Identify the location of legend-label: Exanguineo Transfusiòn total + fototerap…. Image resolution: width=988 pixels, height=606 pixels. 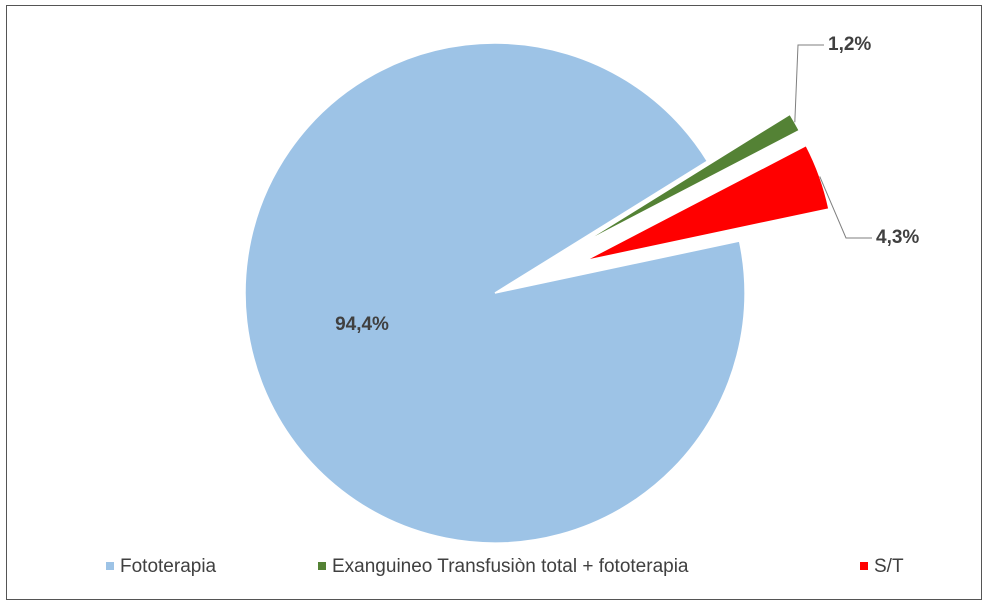
(510, 566).